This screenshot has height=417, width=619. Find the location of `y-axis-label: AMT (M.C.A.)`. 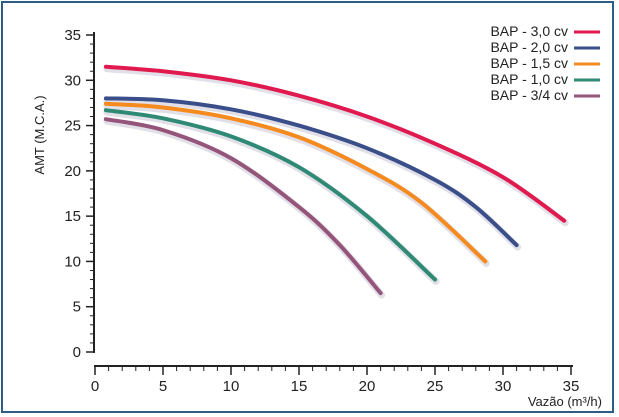

y-axis-label: AMT (M.C.A.) is located at coordinates (39, 134).